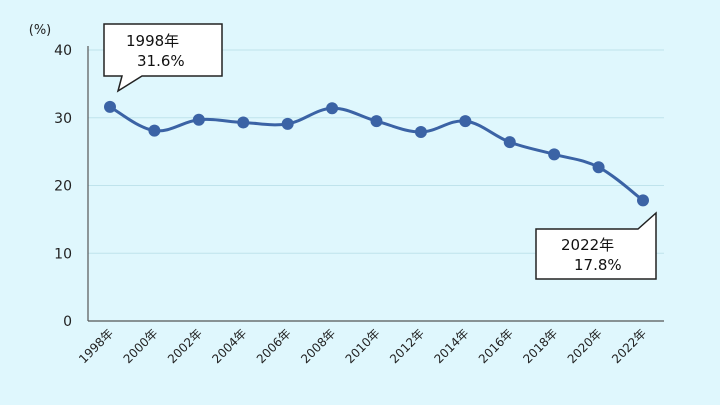 Image resolution: width=720 pixels, height=405 pixels. I want to click on y-tick-label: 10, so click(63, 254).